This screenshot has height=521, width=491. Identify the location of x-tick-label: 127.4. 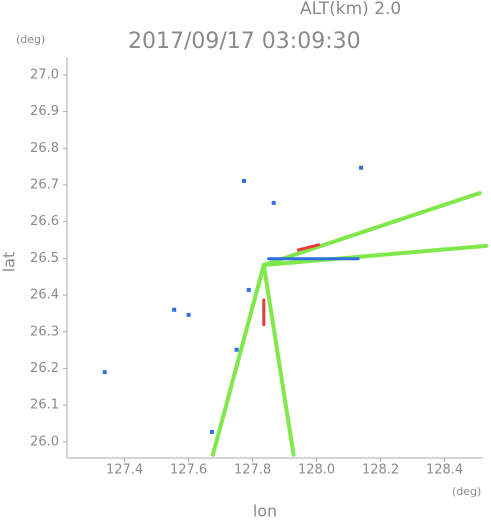
(124, 470).